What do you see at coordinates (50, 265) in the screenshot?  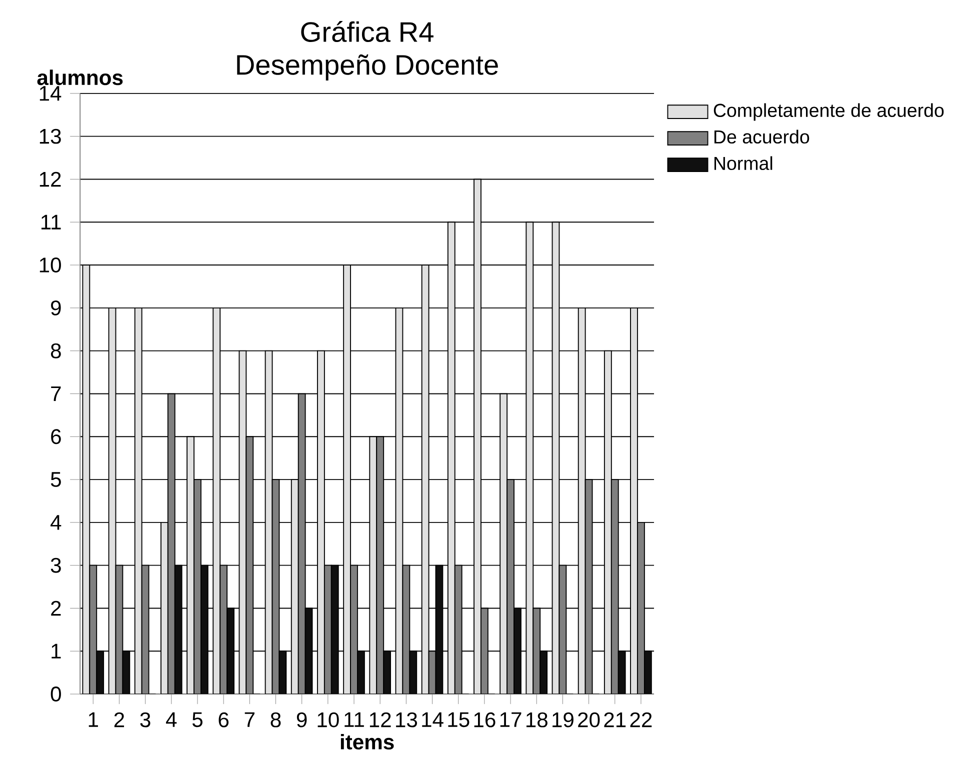 I see `y-tick-label: 10` at bounding box center [50, 265].